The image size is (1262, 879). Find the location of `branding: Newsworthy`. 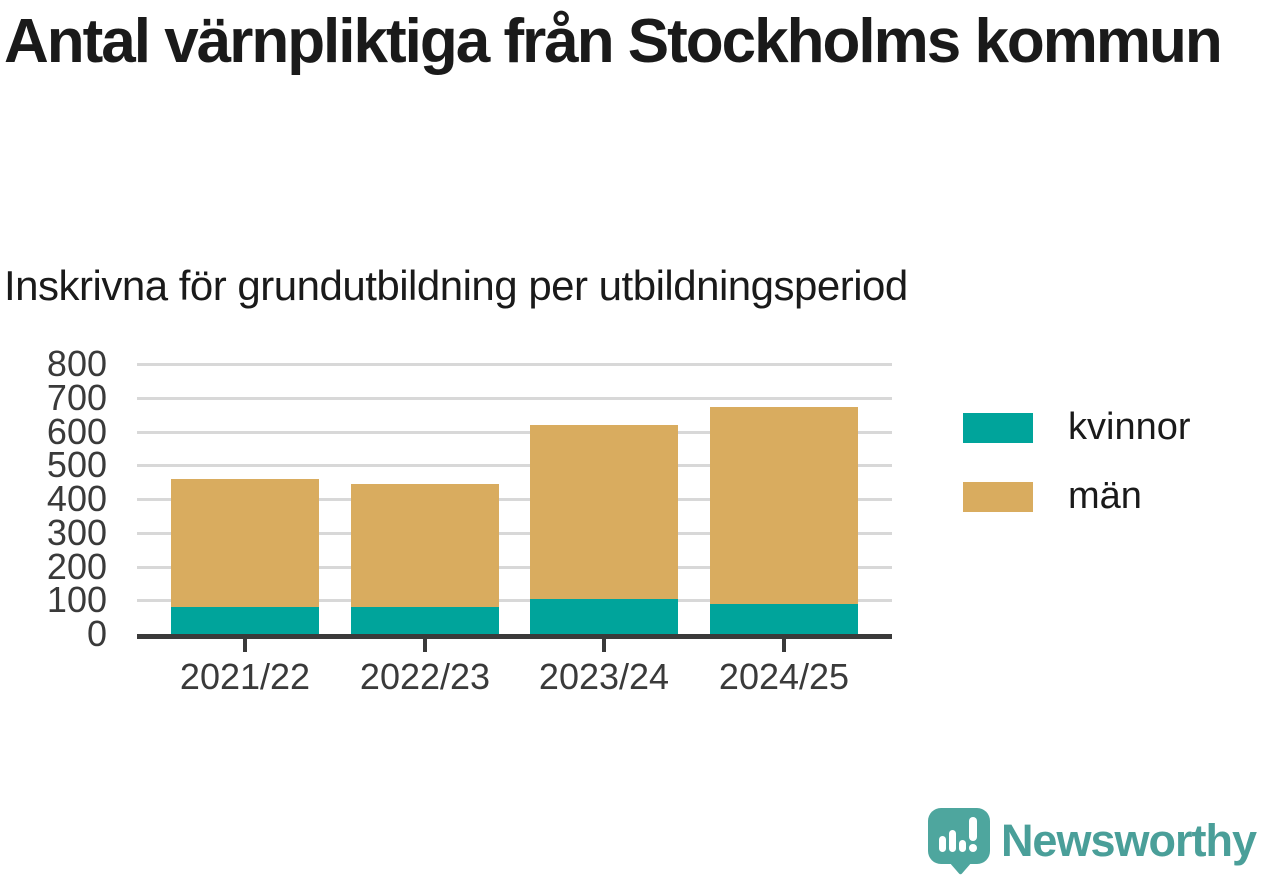

branding: Newsworthy is located at coordinates (1092, 841).